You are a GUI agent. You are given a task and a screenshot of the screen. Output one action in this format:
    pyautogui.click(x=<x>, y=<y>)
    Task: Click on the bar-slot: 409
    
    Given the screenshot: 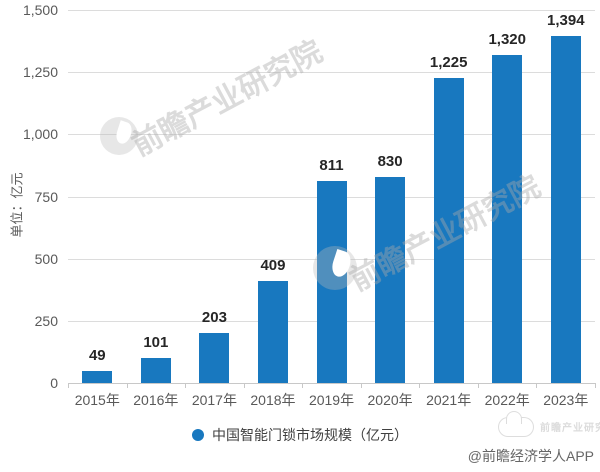 What is the action you would take?
    pyautogui.click(x=273, y=196)
    